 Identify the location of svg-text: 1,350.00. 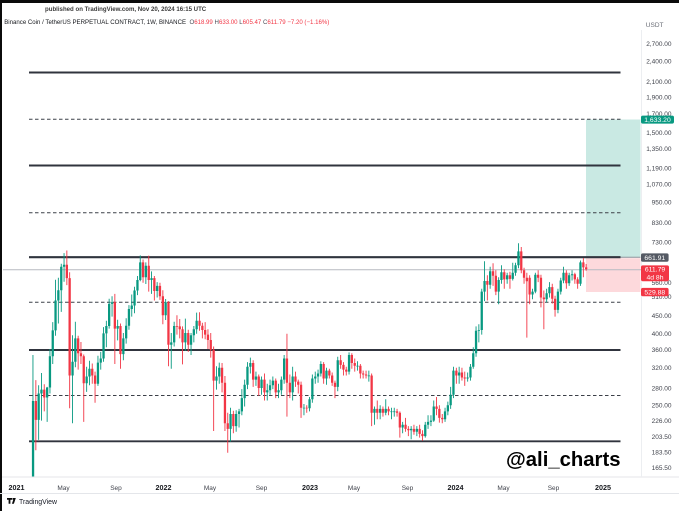
(659, 149).